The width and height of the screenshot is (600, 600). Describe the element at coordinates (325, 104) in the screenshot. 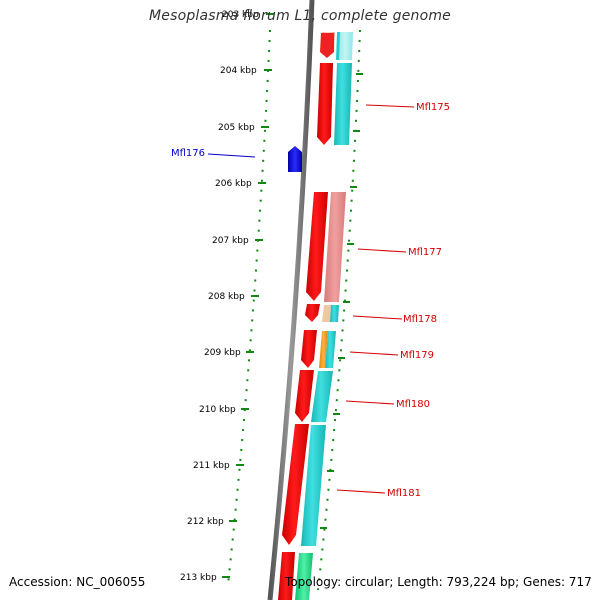

I see `cds-feature-mfl175` at that location.